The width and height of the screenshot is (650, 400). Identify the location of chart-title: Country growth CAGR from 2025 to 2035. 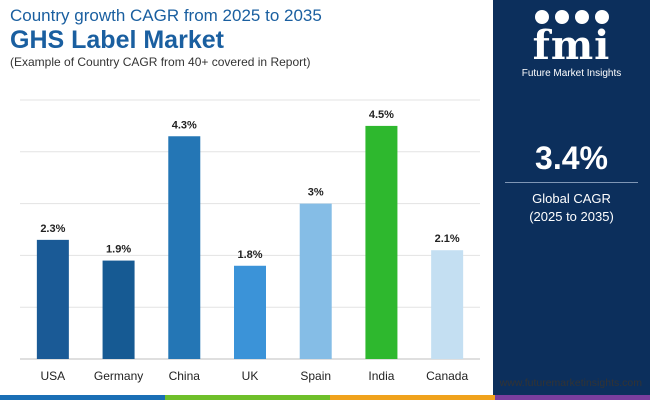
(166, 15).